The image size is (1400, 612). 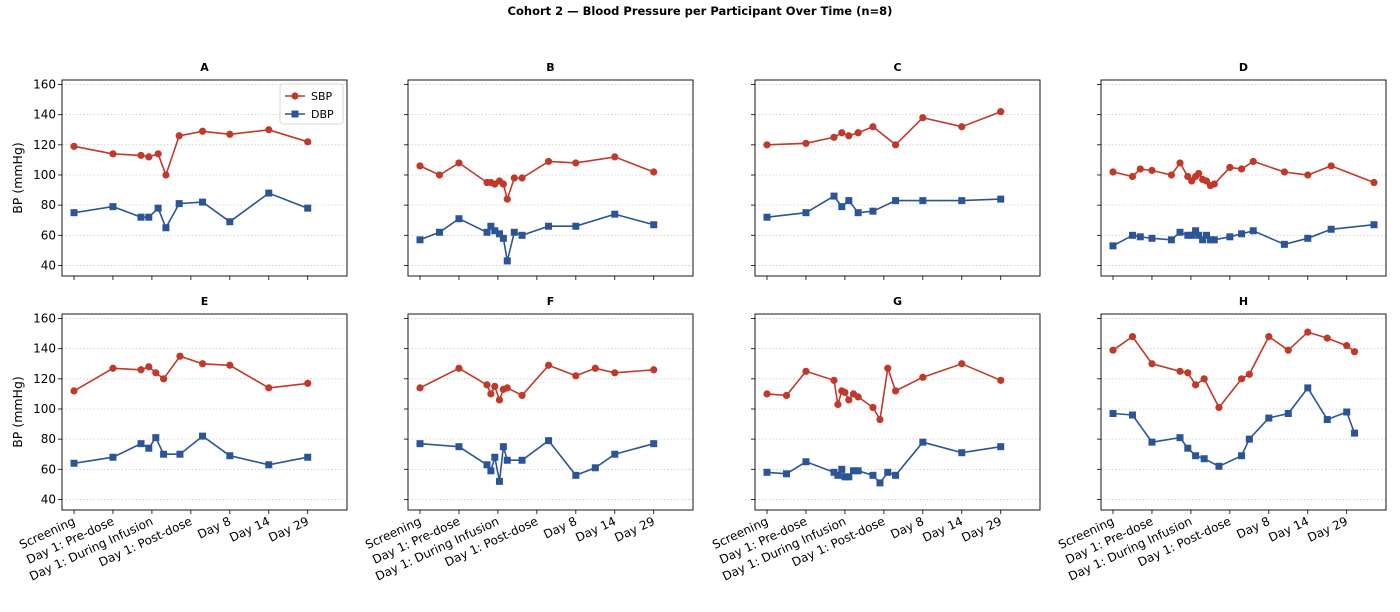 I want to click on panel-A: 40 60 80 100 120 140 160 A BP (mmHg) SBP DBP, so click(x=179, y=170).